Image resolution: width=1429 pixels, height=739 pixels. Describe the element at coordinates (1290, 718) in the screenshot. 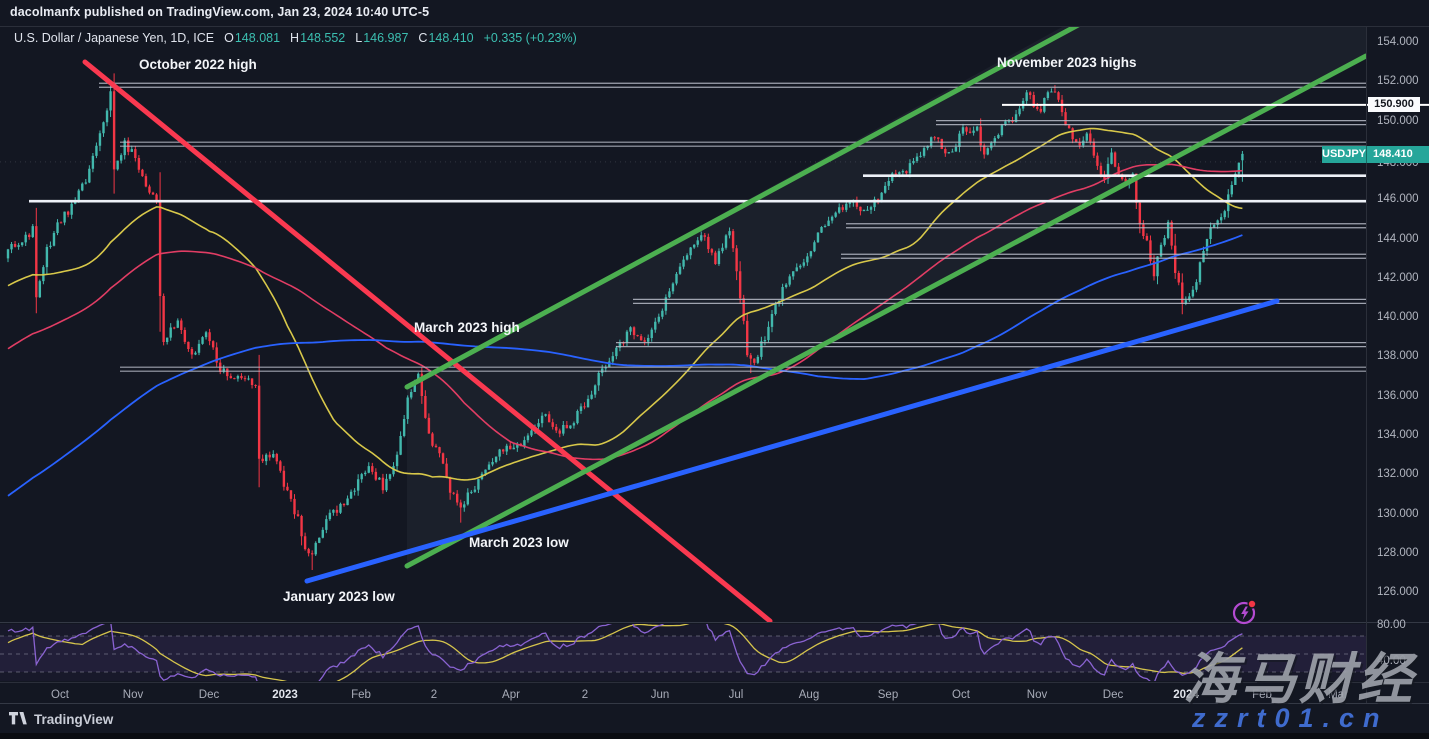

I see `watermark-url: zzrt01.cn` at that location.